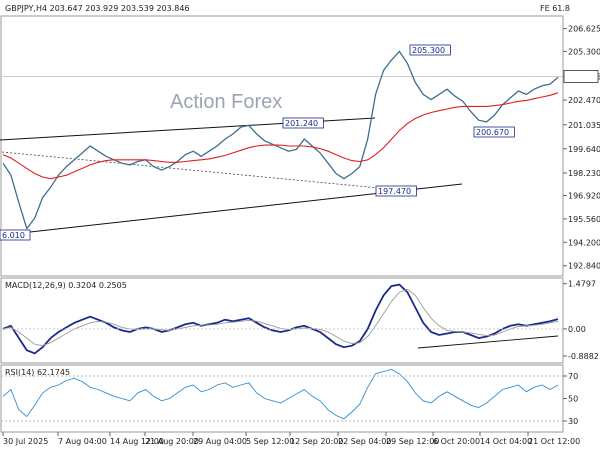 This screenshot has width=600, height=450. I want to click on price-y-tick-label: 196.920, so click(584, 196).